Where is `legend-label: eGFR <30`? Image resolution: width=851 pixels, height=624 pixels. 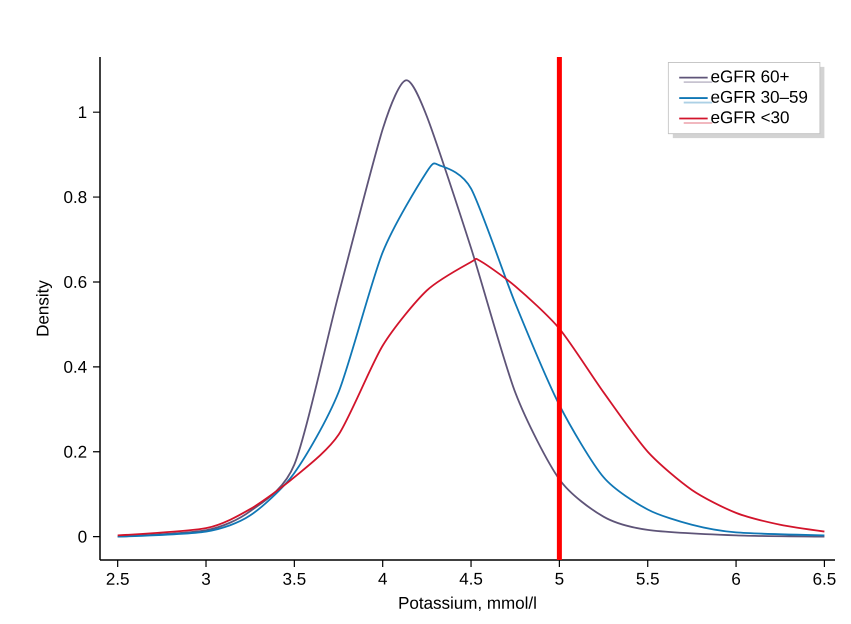 legend-label: eGFR <30 is located at coordinates (750, 117).